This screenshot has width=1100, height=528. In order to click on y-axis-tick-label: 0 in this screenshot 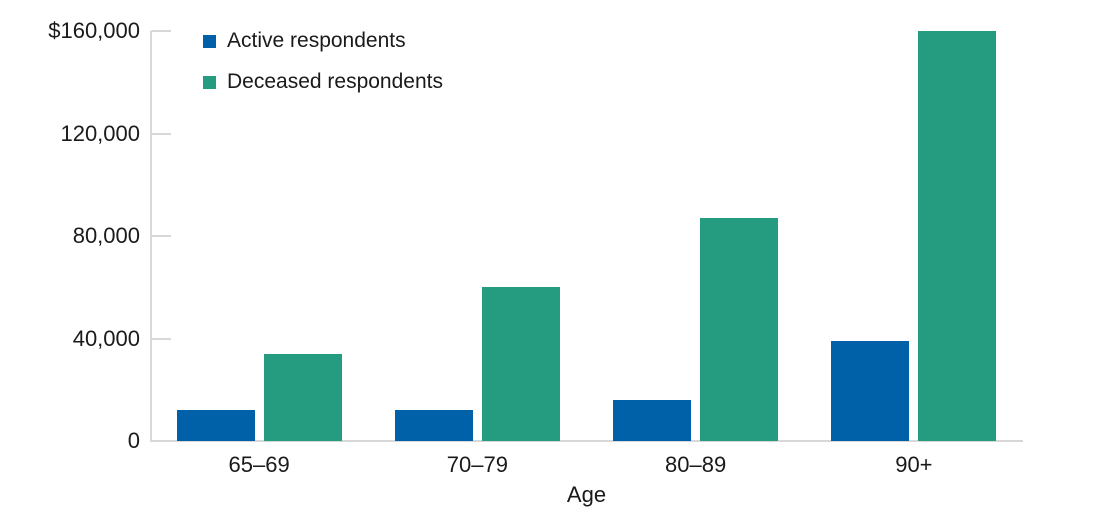, I will do `click(133, 440)`.